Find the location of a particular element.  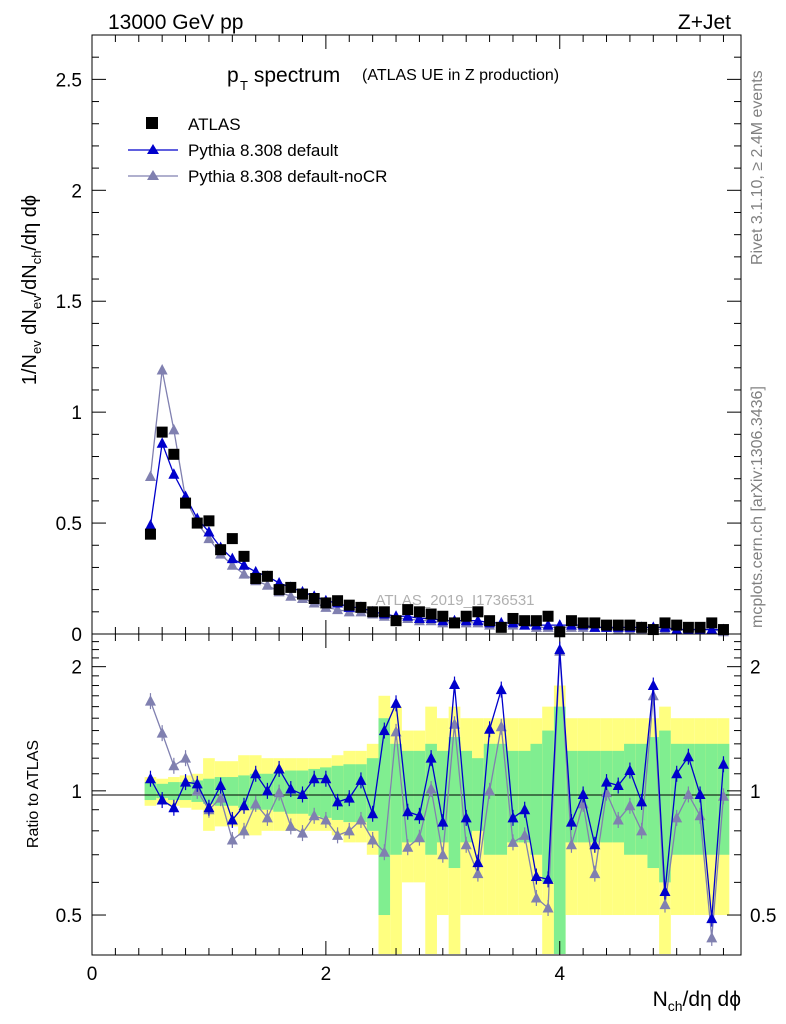

process-label: Z+Jet is located at coordinates (704, 22).